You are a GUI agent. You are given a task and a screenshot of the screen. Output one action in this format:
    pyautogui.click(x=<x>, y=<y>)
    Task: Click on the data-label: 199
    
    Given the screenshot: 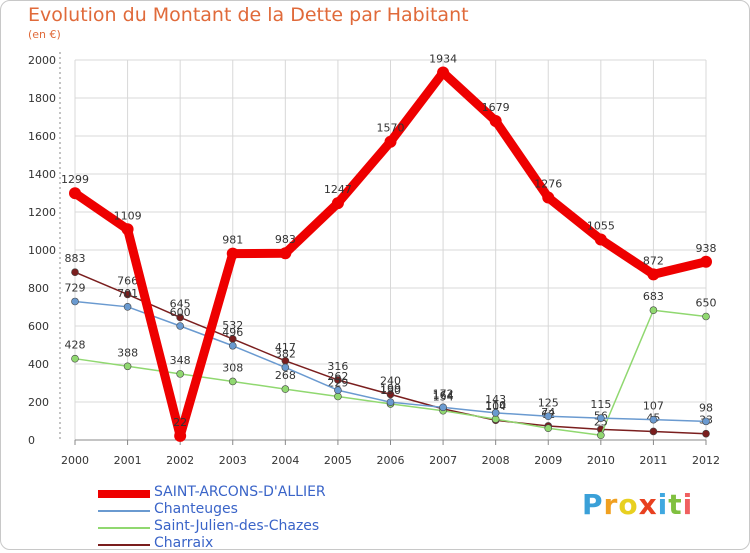 What is the action you would take?
    pyautogui.click(x=390, y=388)
    